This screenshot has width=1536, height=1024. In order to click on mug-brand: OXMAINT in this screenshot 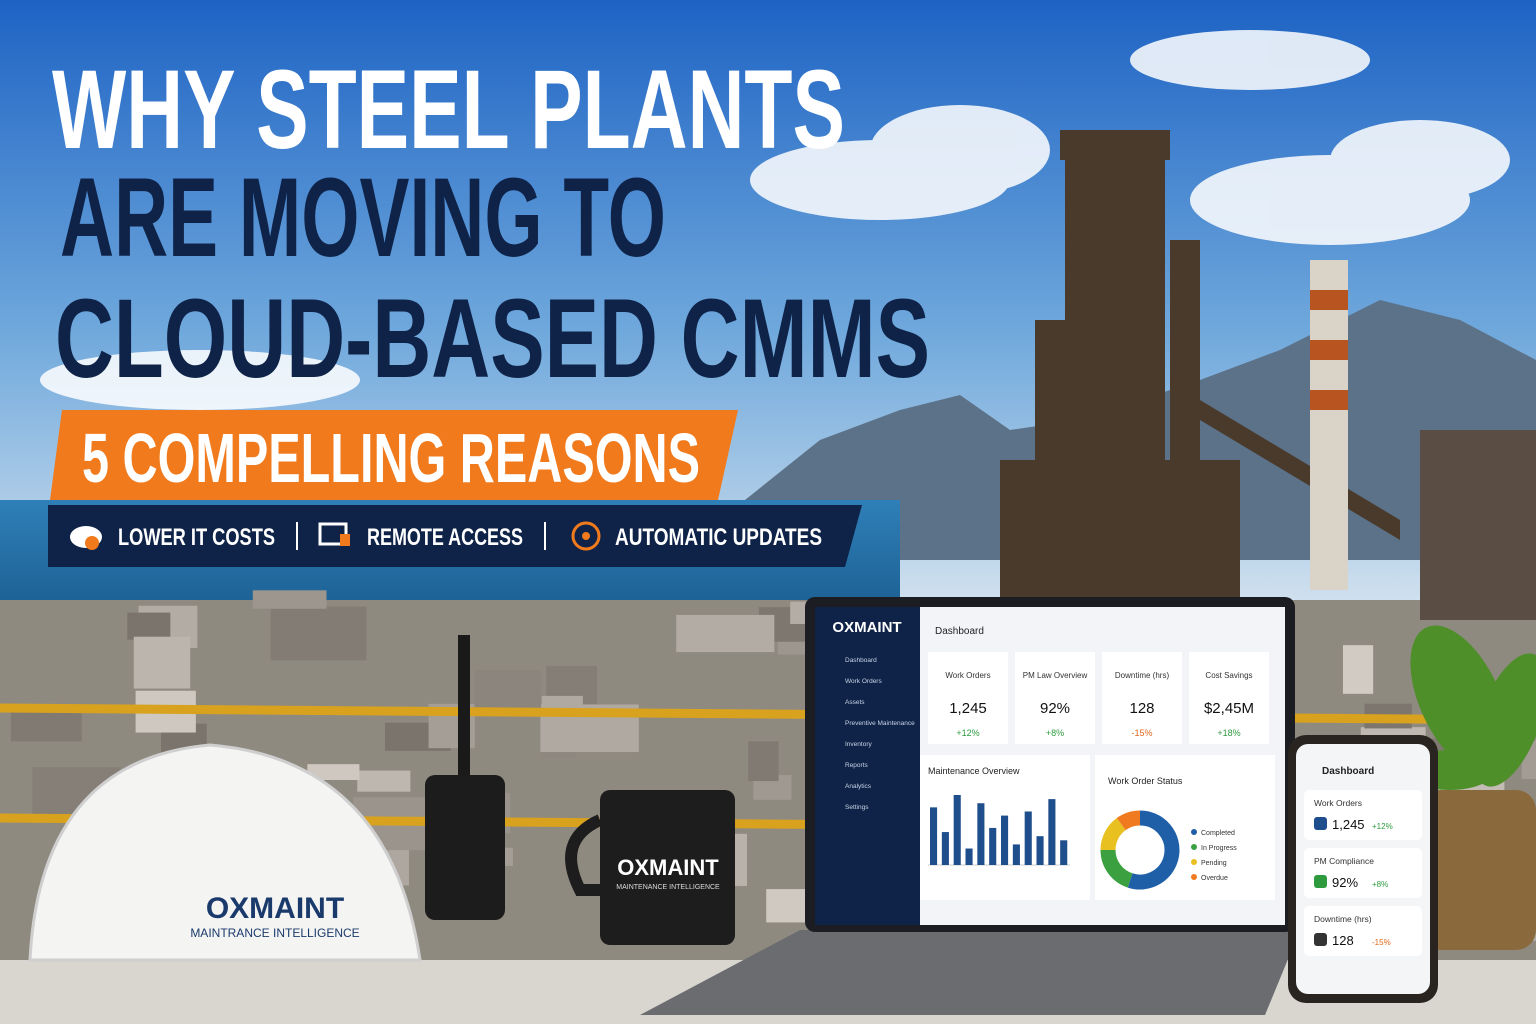, I will do `click(668, 867)`.